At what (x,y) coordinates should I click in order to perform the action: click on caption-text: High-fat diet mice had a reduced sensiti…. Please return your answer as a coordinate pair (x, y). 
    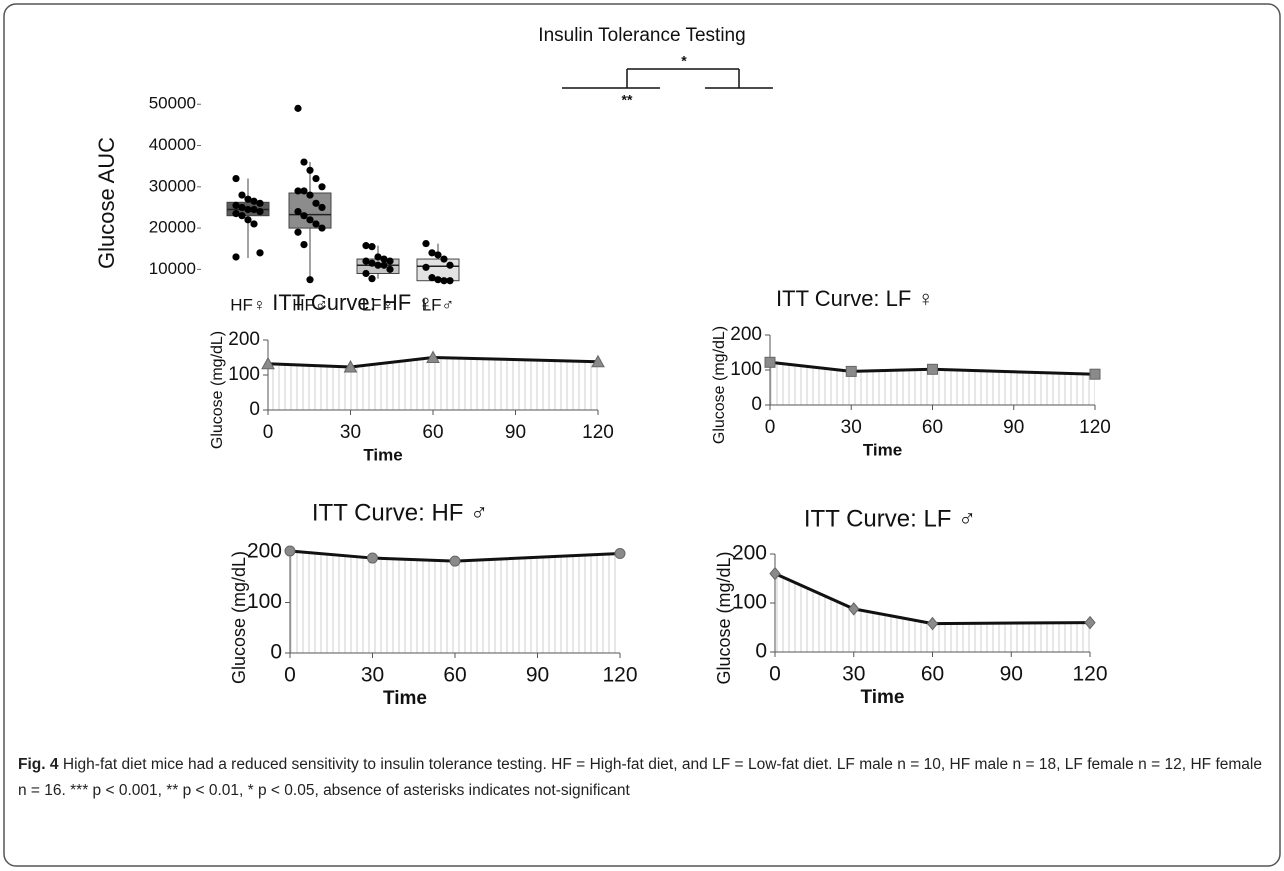
    Looking at the image, I should click on (640, 777).